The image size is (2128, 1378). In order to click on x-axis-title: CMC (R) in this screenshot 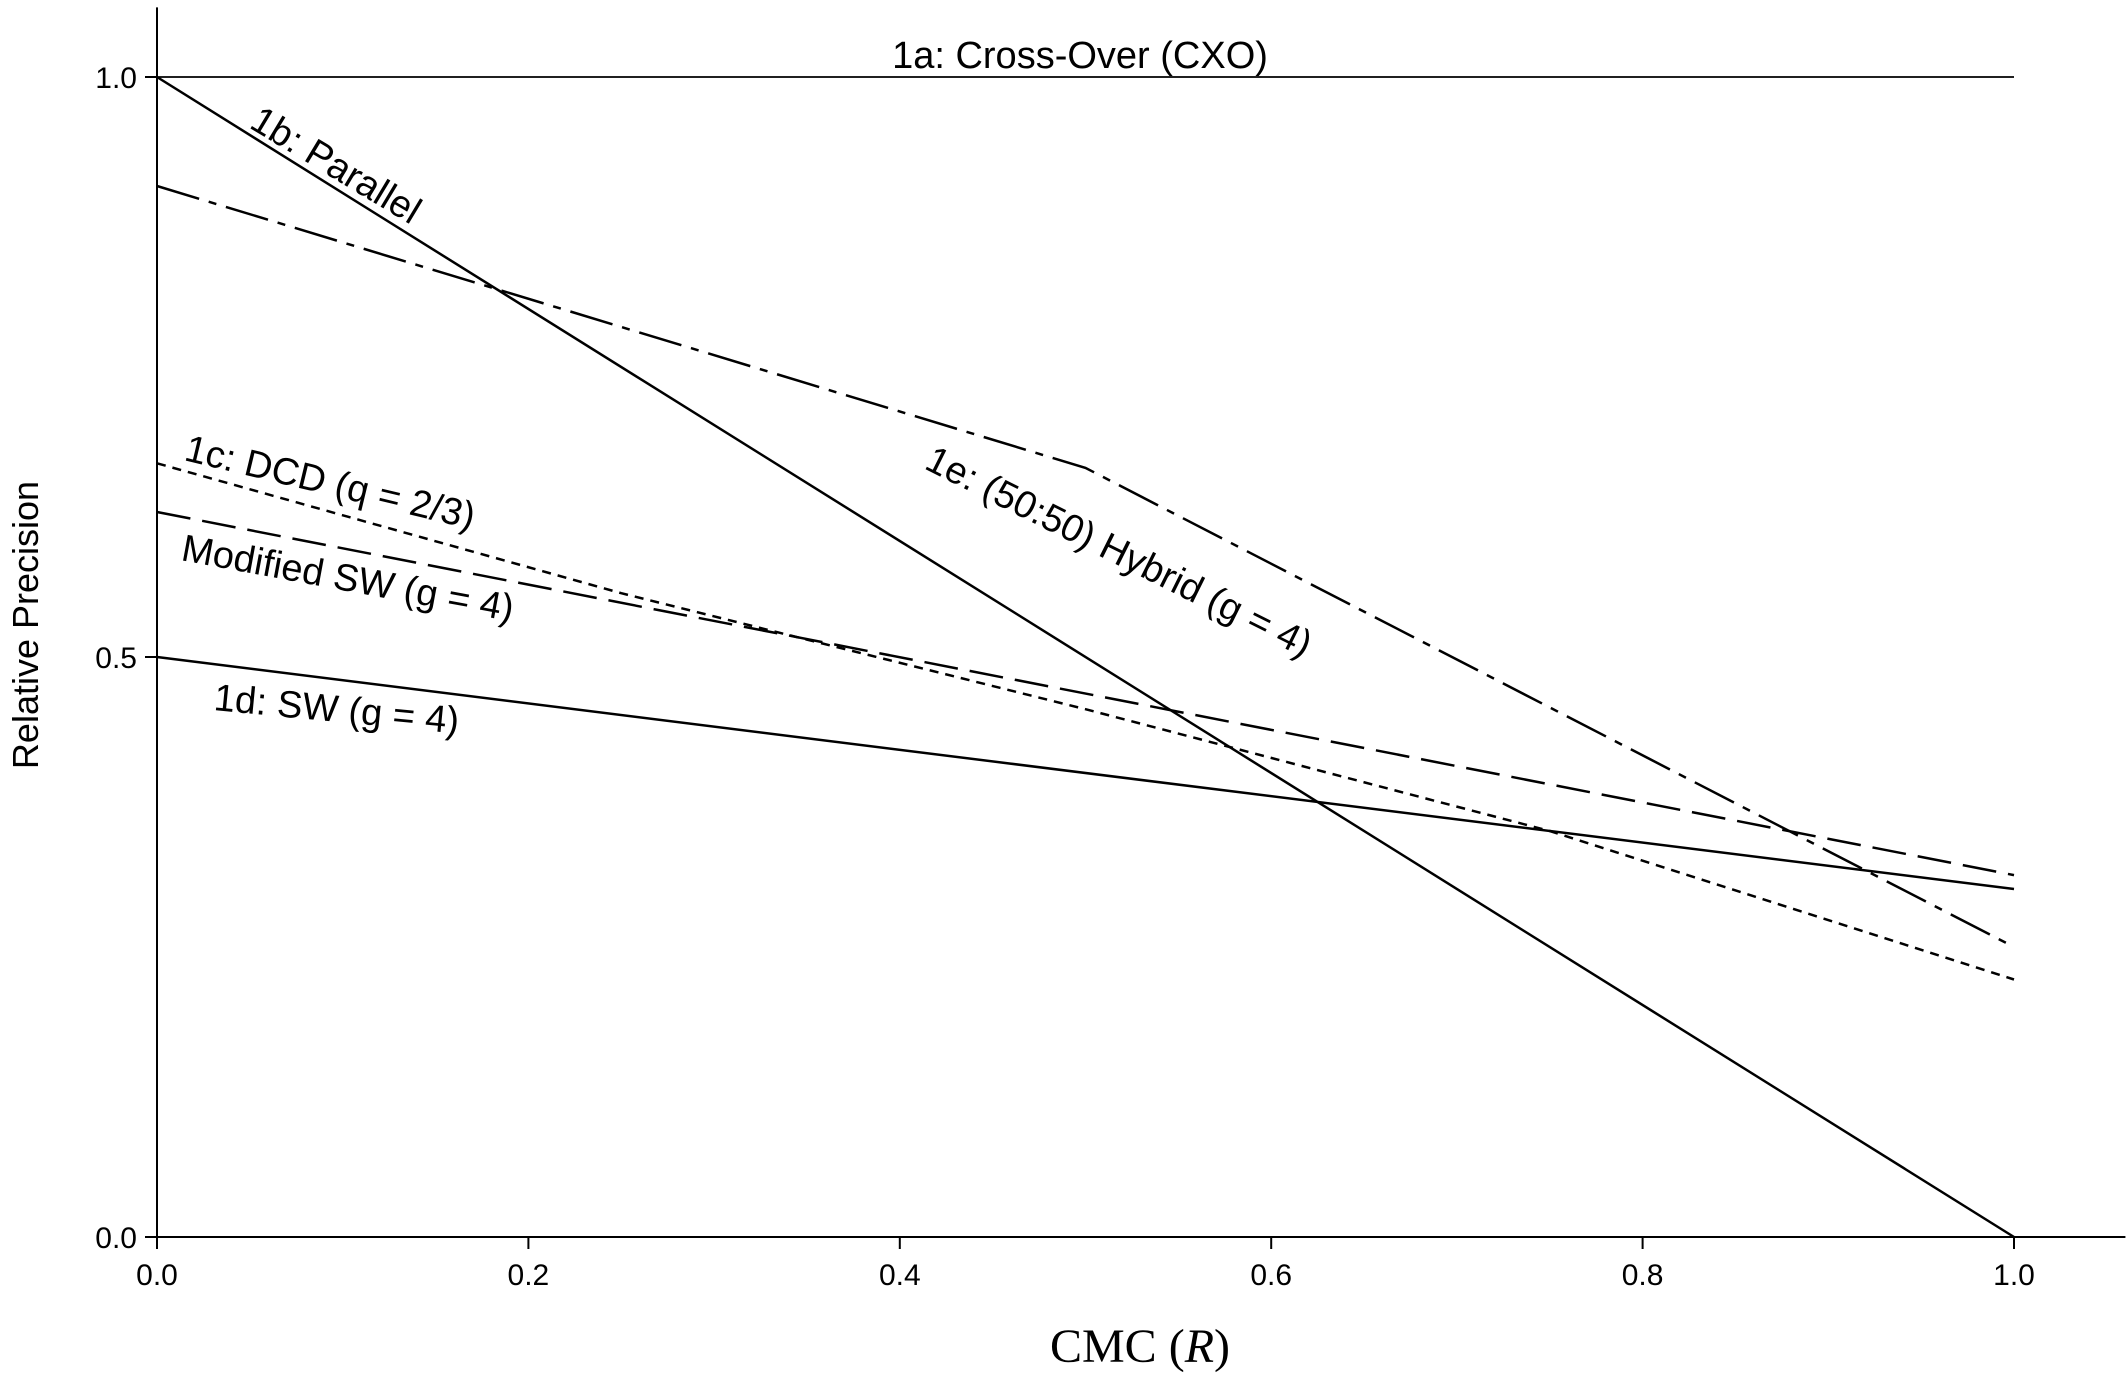, I will do `click(1140, 1346)`.